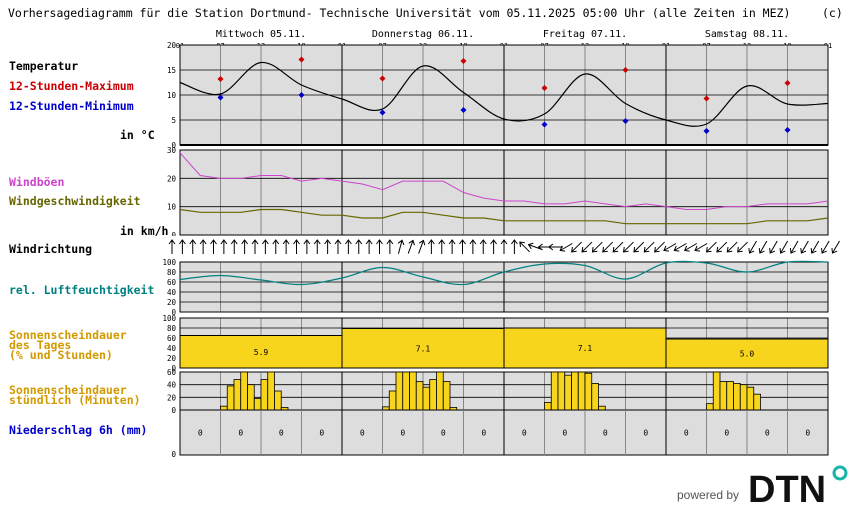 This screenshot has width=850, height=524. Describe the element at coordinates (44, 66) in the screenshot. I see `label-temperature: Temperatur` at that location.